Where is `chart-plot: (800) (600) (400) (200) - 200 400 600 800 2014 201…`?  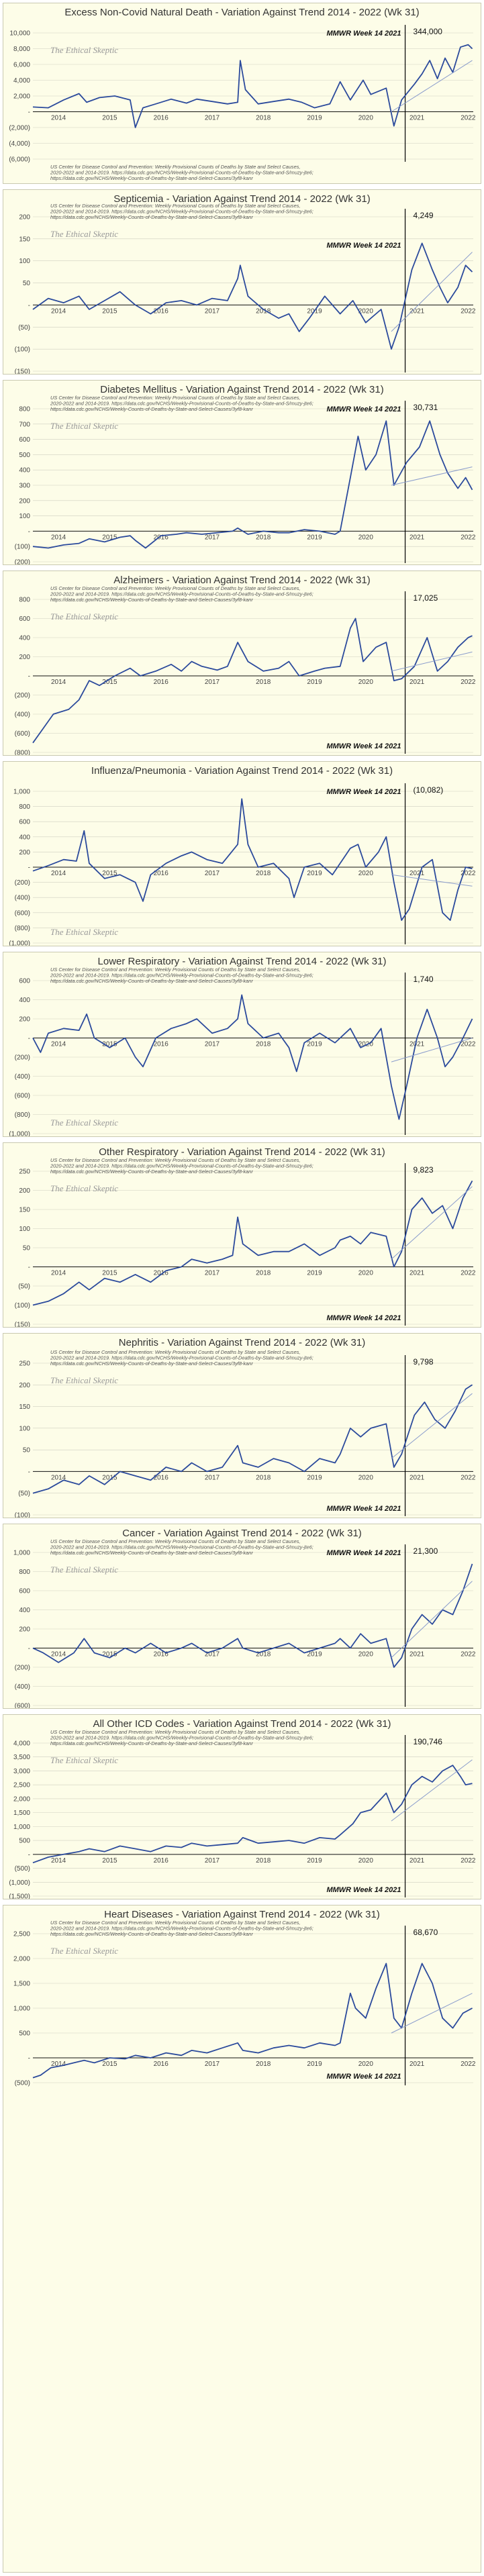
chart-plot: (800) (600) (400) (200) - 200 400 600 800 2014 201… is located at coordinates (246, 670).